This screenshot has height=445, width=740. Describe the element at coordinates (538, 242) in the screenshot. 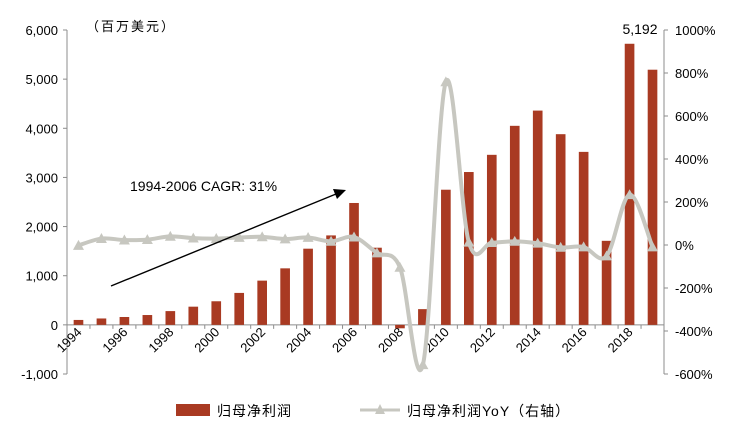

I see `yoy-point-2014` at that location.